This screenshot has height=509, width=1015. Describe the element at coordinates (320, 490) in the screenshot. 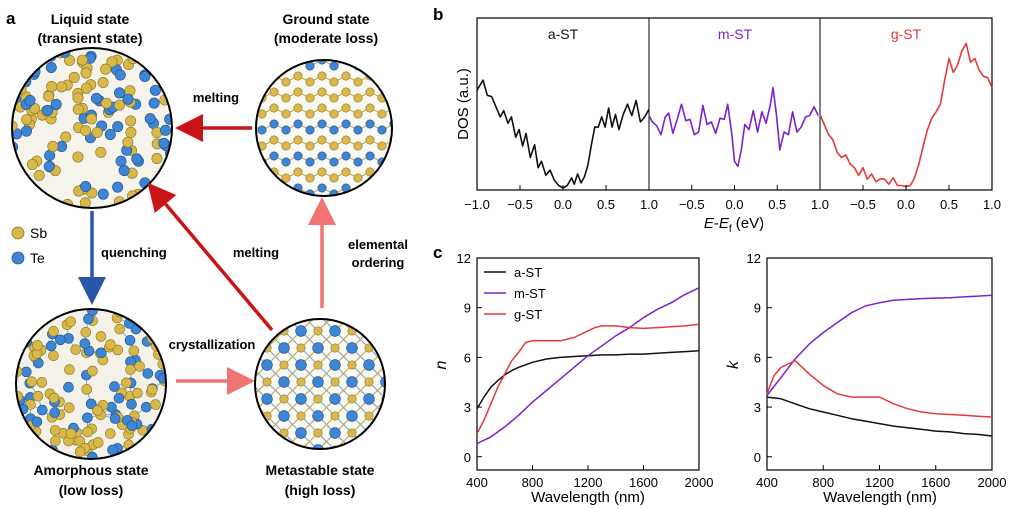

I see `metastable-state-subtitle: (high loss)` at that location.